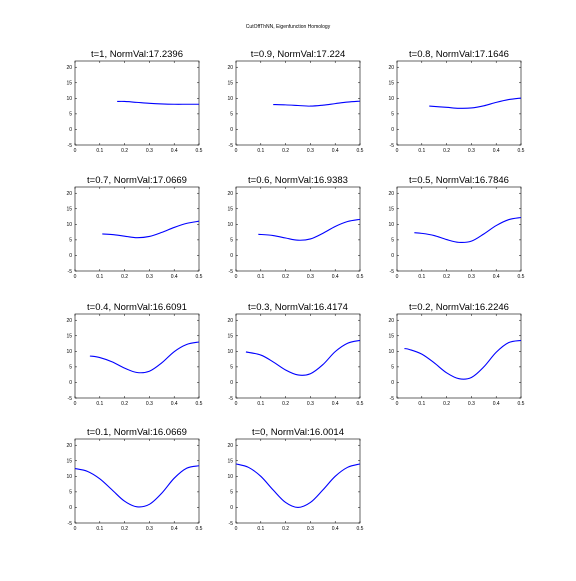  I want to click on figure-suptitle: CutOffThNN, Eigenfunction Homology, so click(288, 27).